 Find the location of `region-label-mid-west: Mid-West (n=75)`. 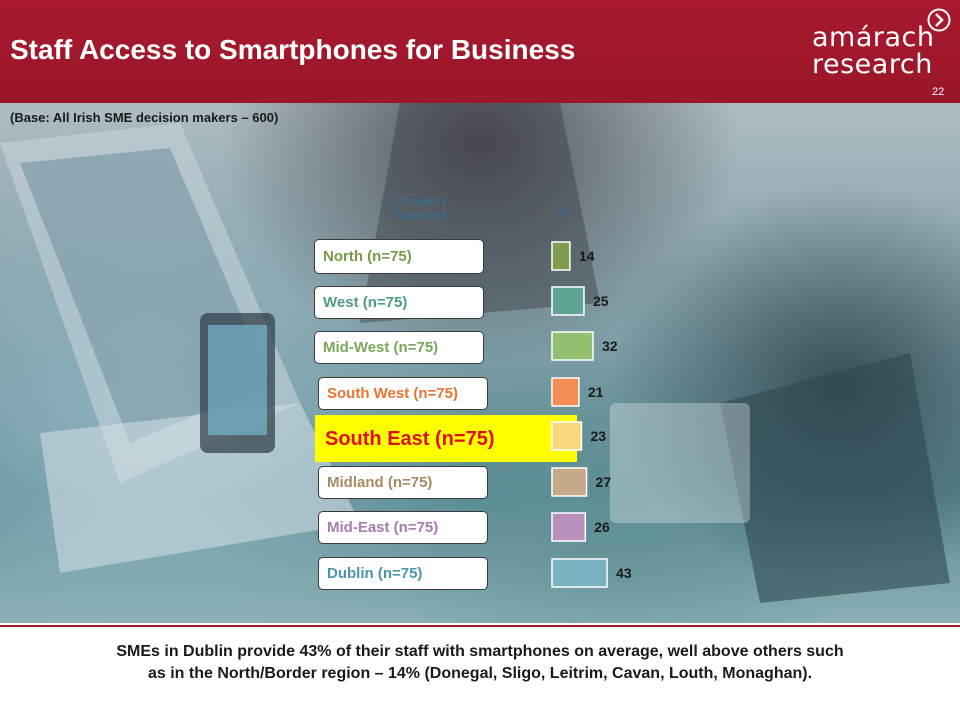

region-label-mid-west: Mid-West (n=75) is located at coordinates (399, 347).